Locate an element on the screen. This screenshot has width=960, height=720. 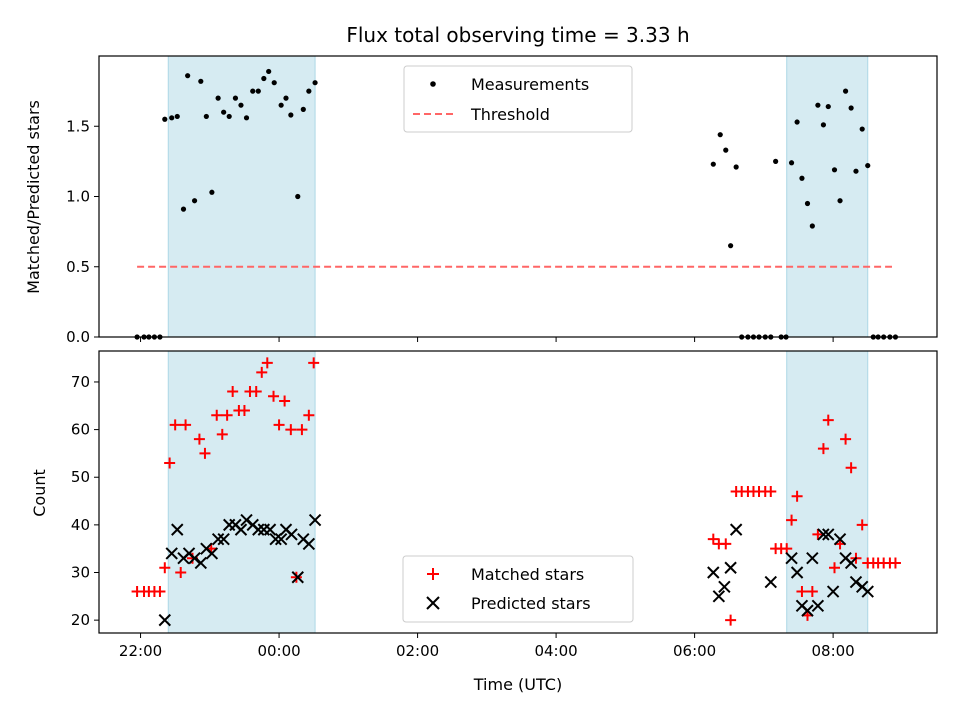
y-tick-label: 40 is located at coordinates (80, 525).